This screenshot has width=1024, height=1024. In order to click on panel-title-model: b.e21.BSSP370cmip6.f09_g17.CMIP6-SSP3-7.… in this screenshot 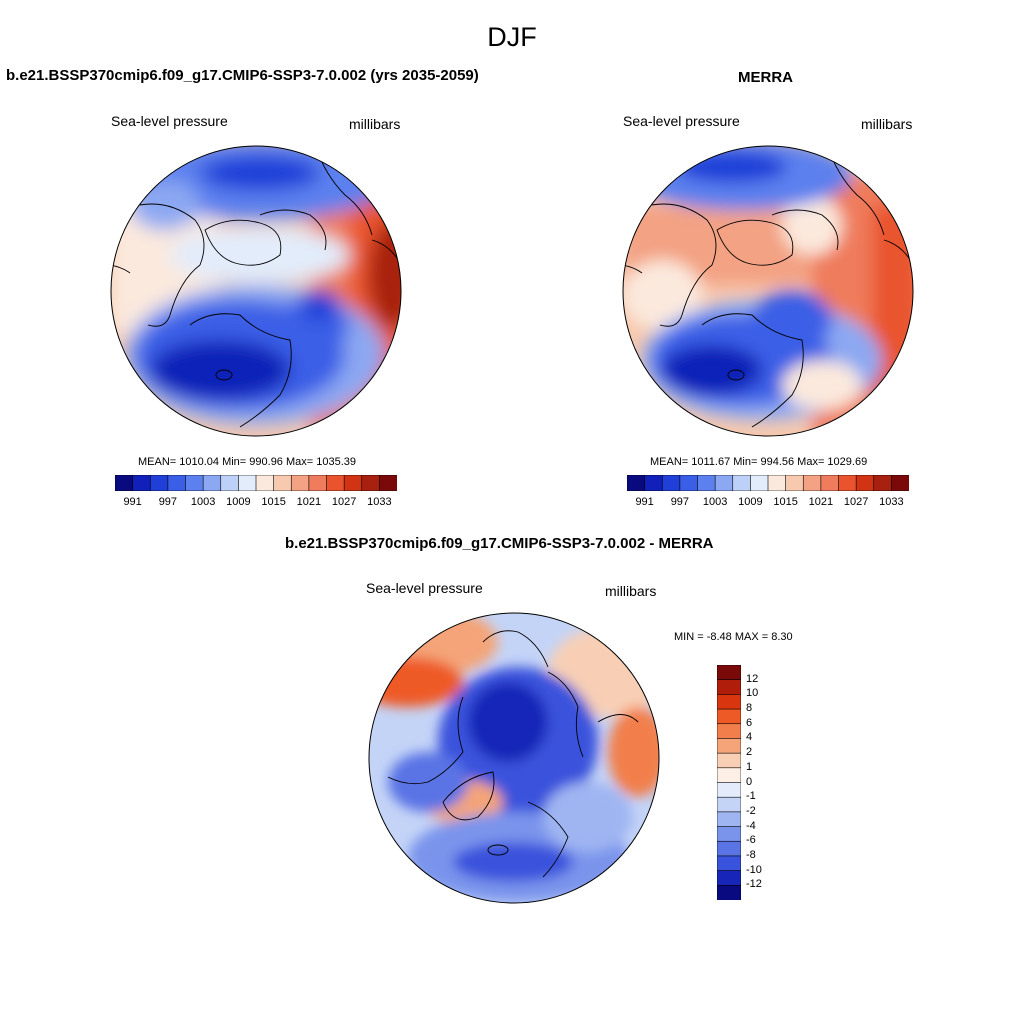, I will do `click(242, 75)`.